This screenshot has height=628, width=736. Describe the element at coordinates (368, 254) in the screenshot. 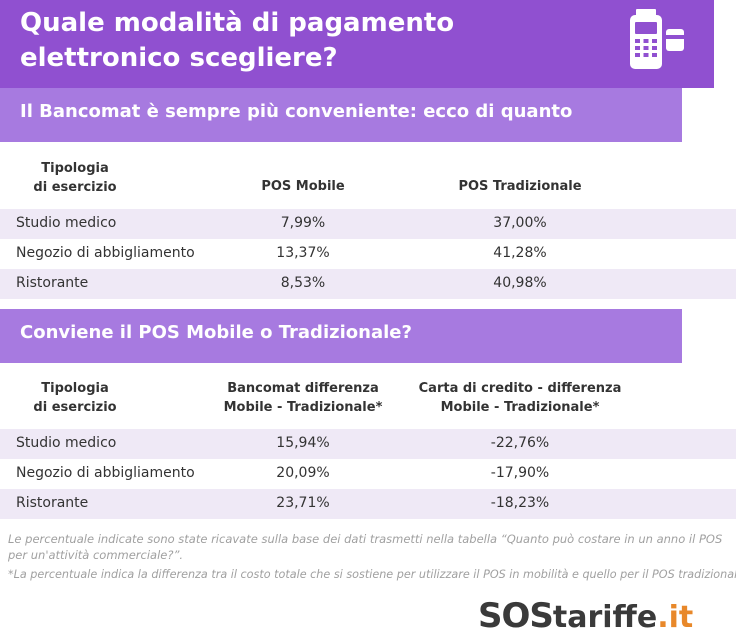

I see `table-row: Negozio di abbigliamento 13,37% 41,28%` at that location.